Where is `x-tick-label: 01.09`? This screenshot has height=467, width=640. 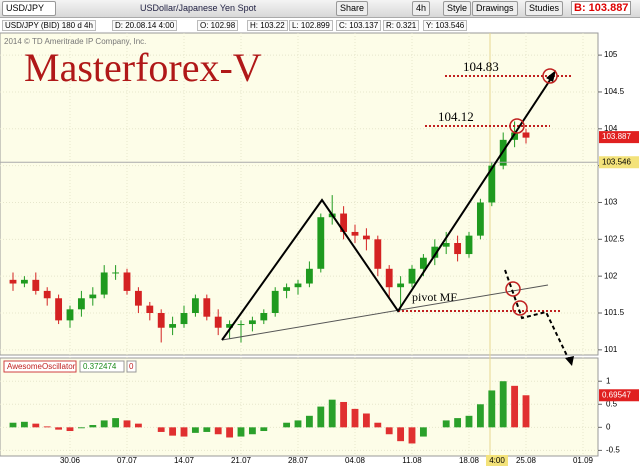 x-tick-label: 01.09 is located at coordinates (583, 460).